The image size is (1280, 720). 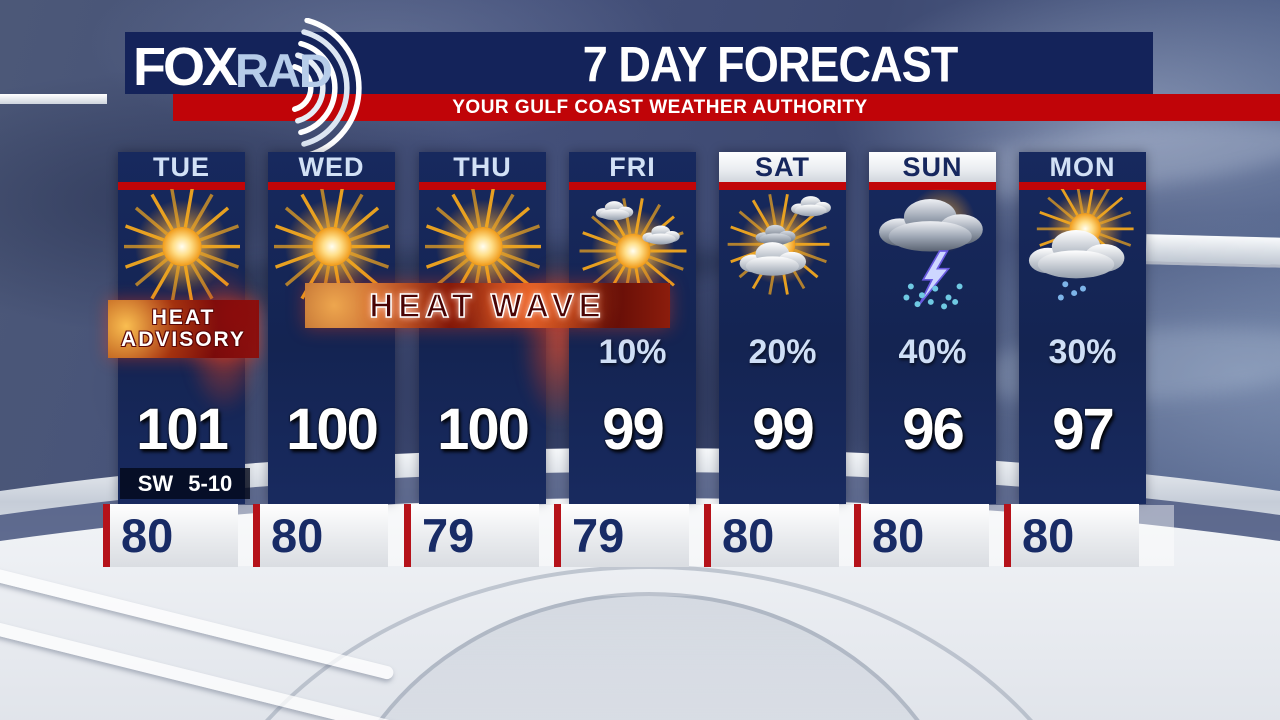 What do you see at coordinates (932, 352) in the screenshot?
I see `precip-chance: 40%` at bounding box center [932, 352].